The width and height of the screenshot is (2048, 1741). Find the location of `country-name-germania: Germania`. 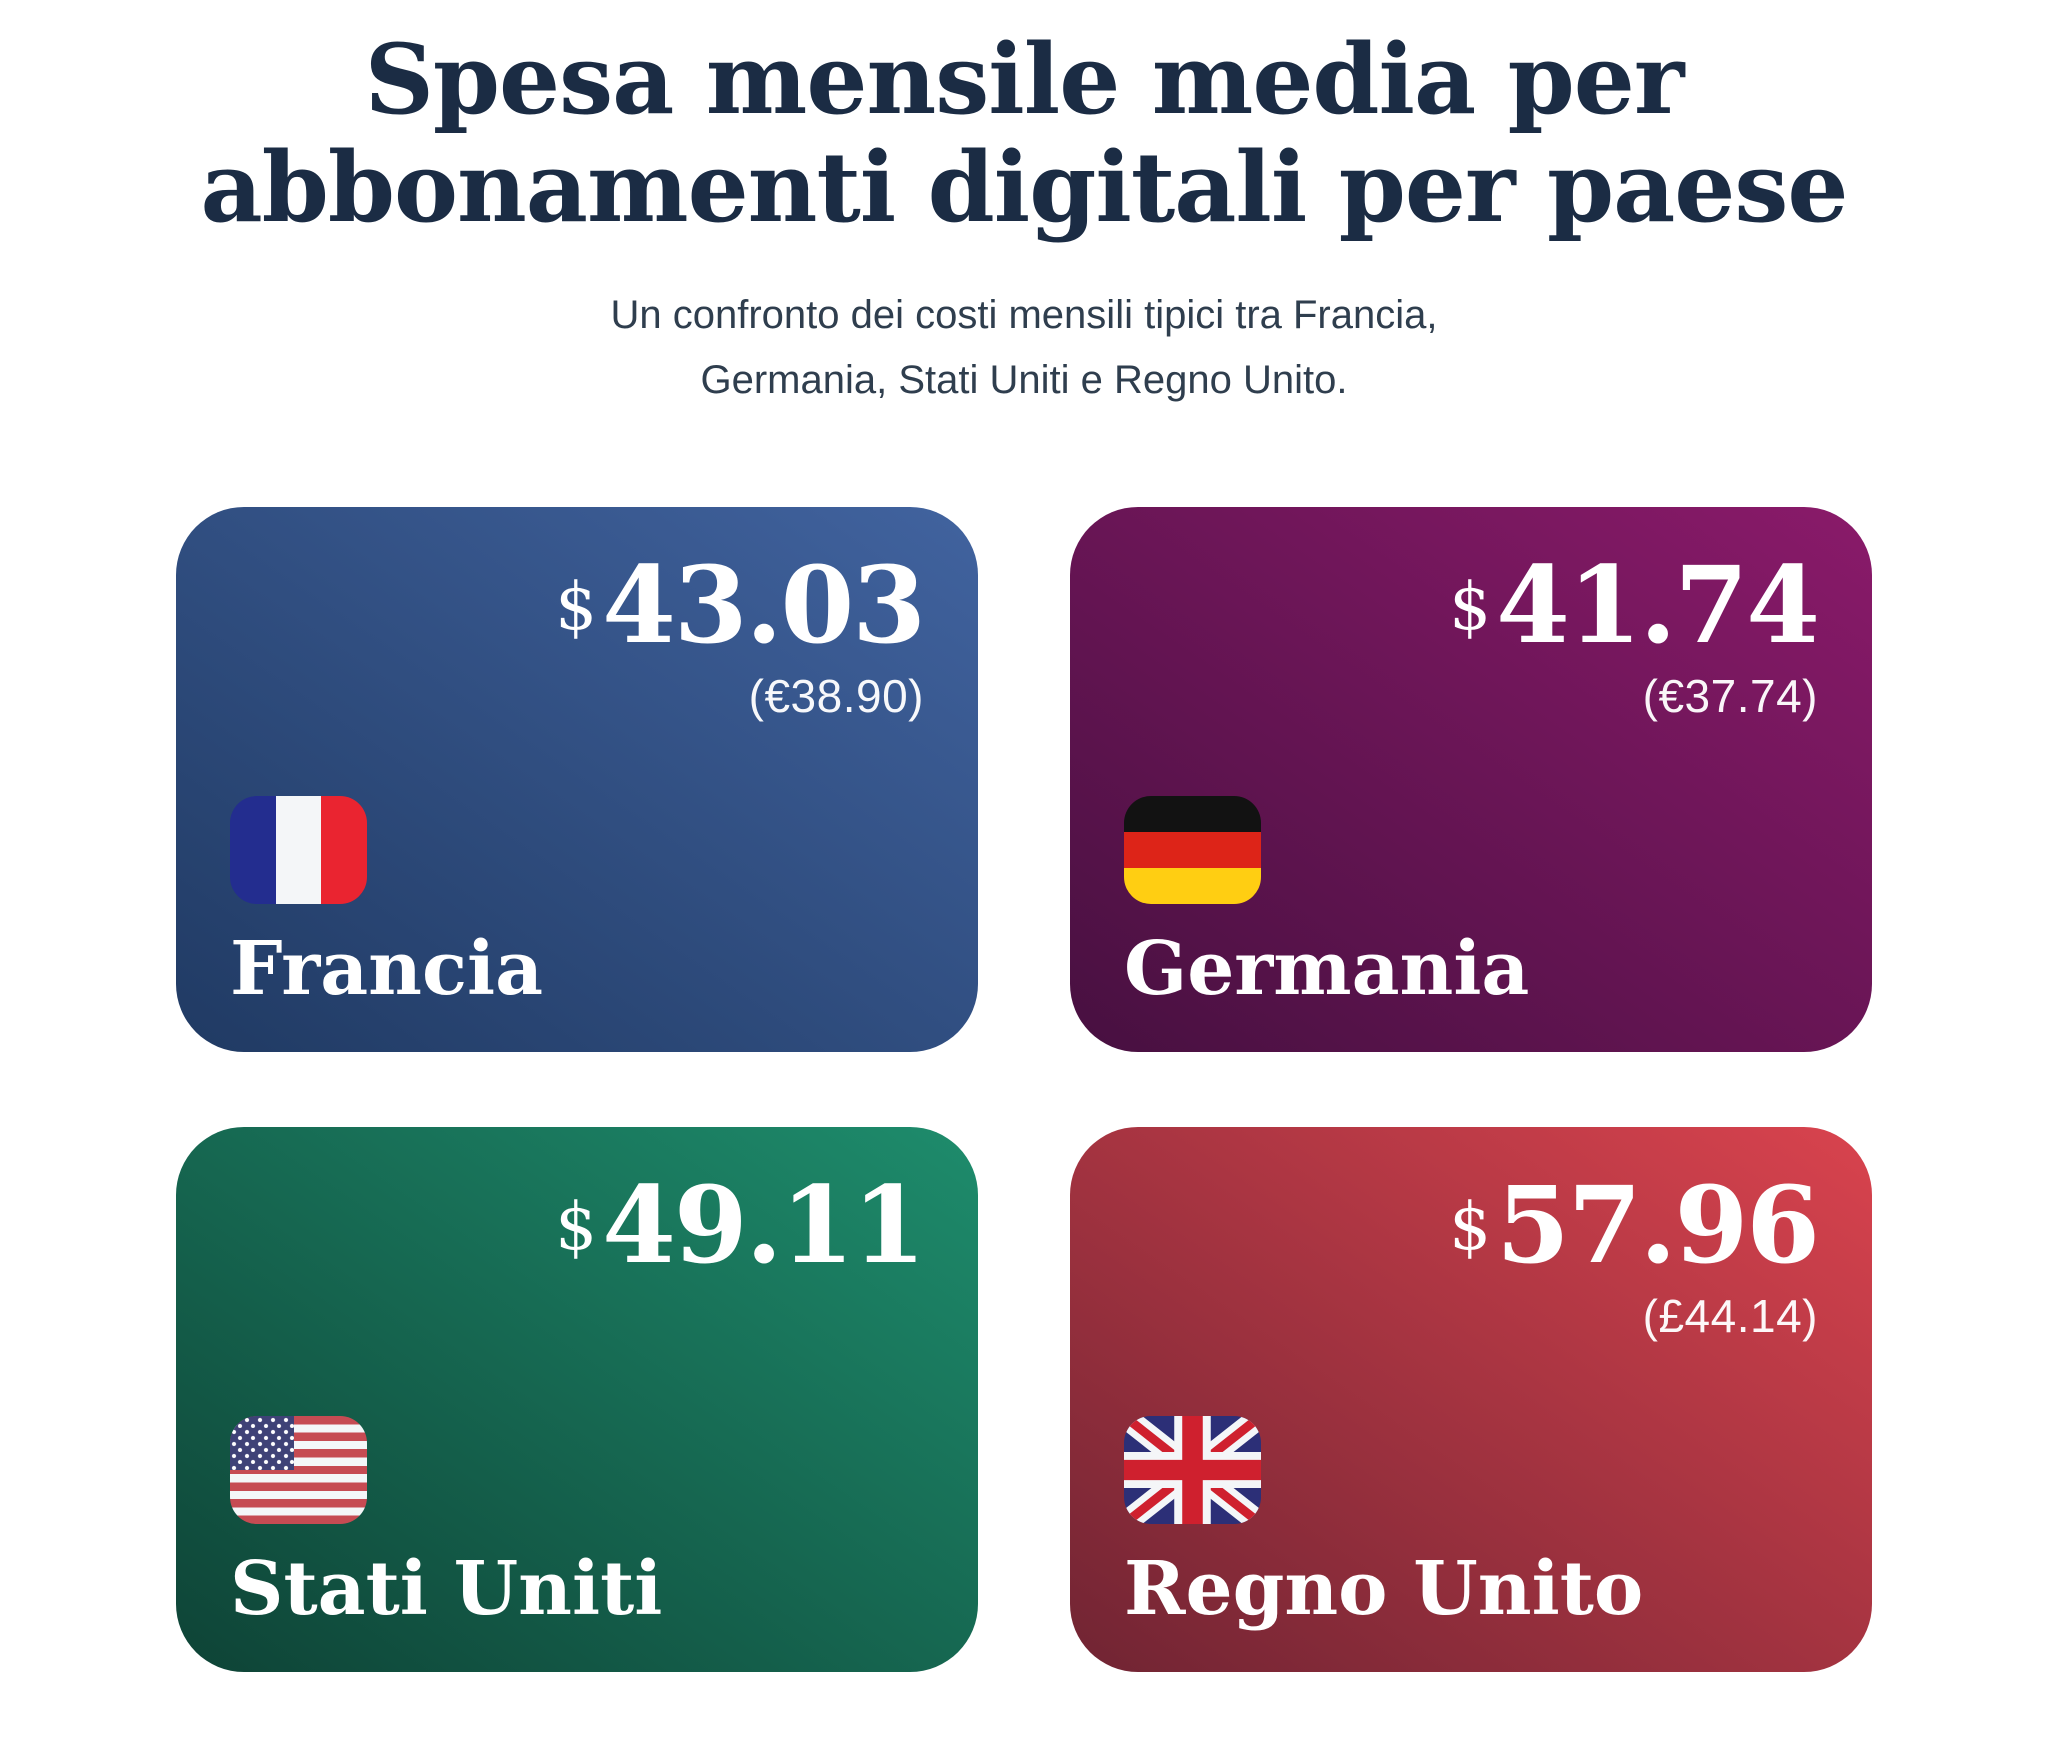

country-name-germania: Germania is located at coordinates (1327, 968).